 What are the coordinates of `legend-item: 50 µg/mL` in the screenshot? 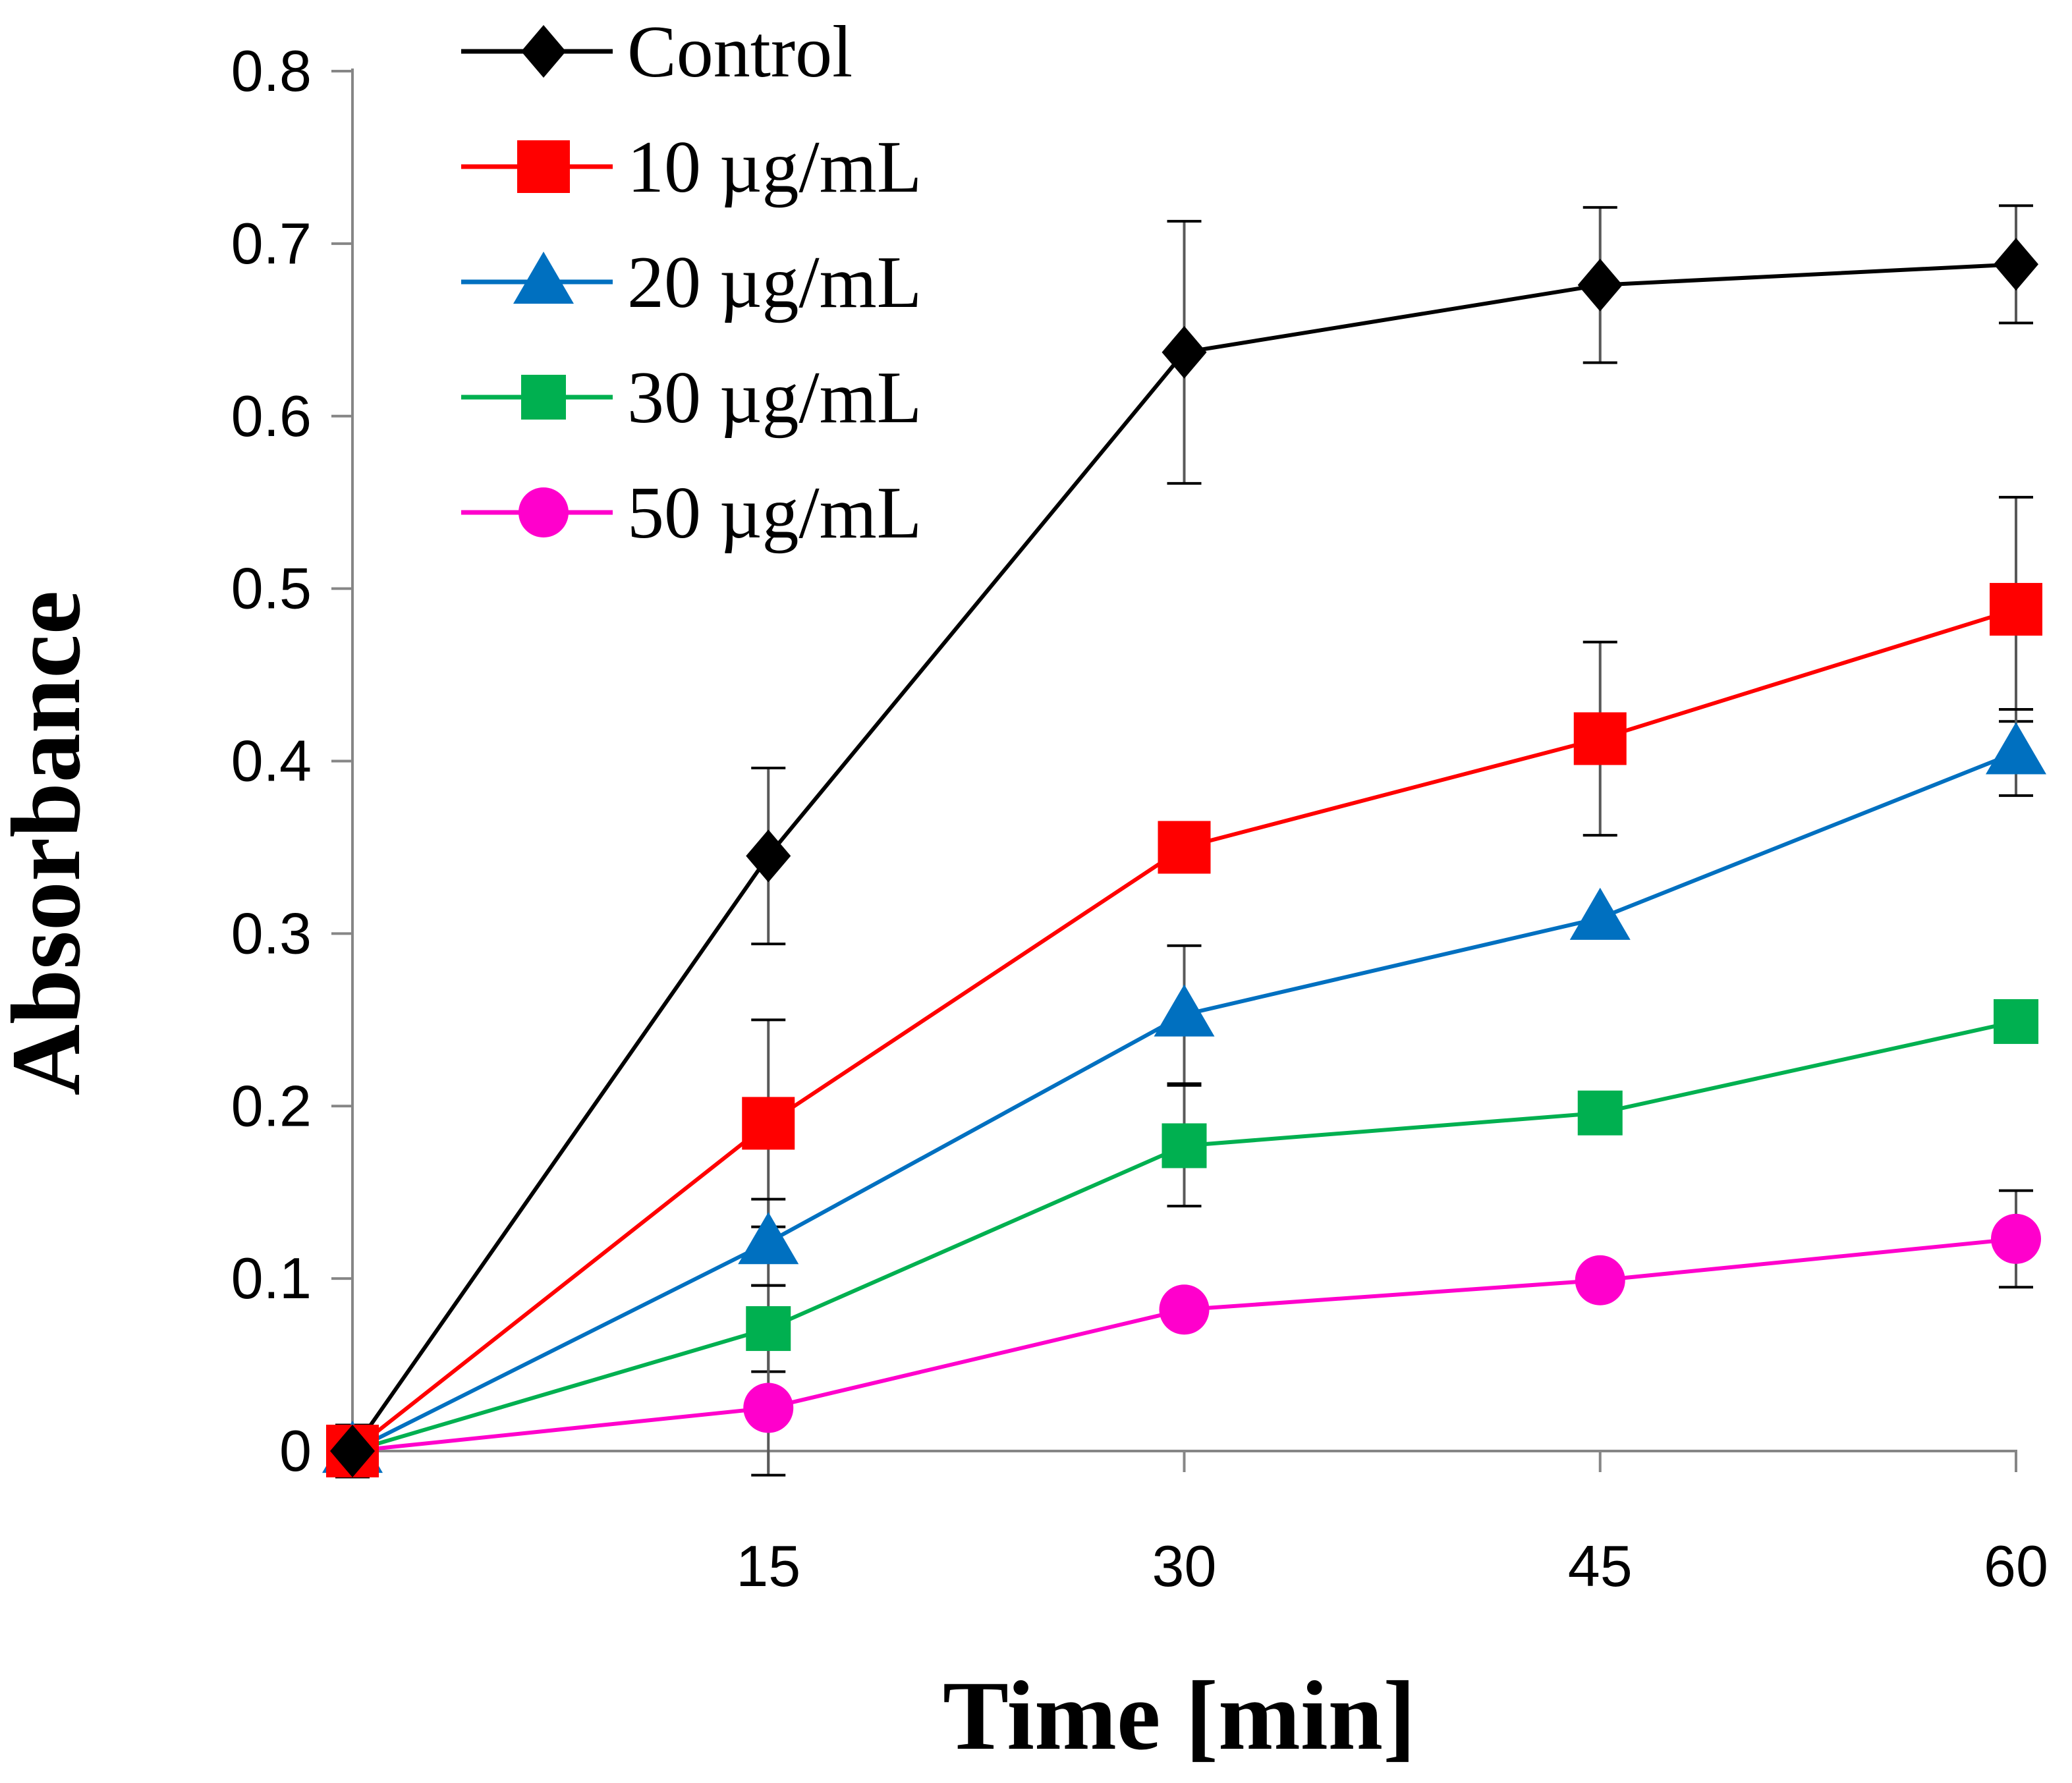 It's located at (691, 513).